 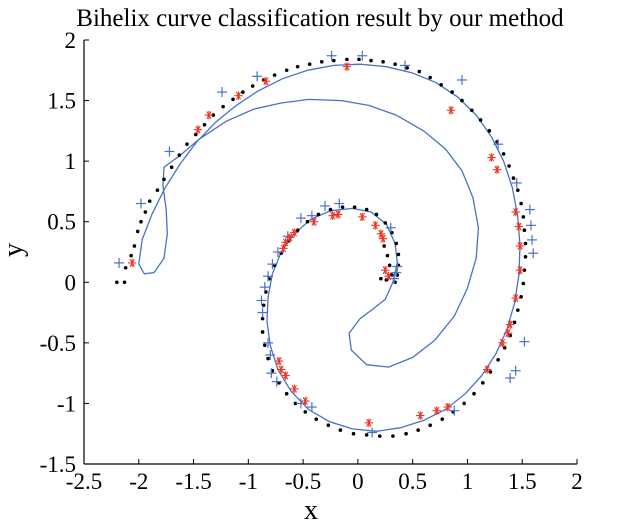 What do you see at coordinates (248, 481) in the screenshot?
I see `x-tick-label: -1` at bounding box center [248, 481].